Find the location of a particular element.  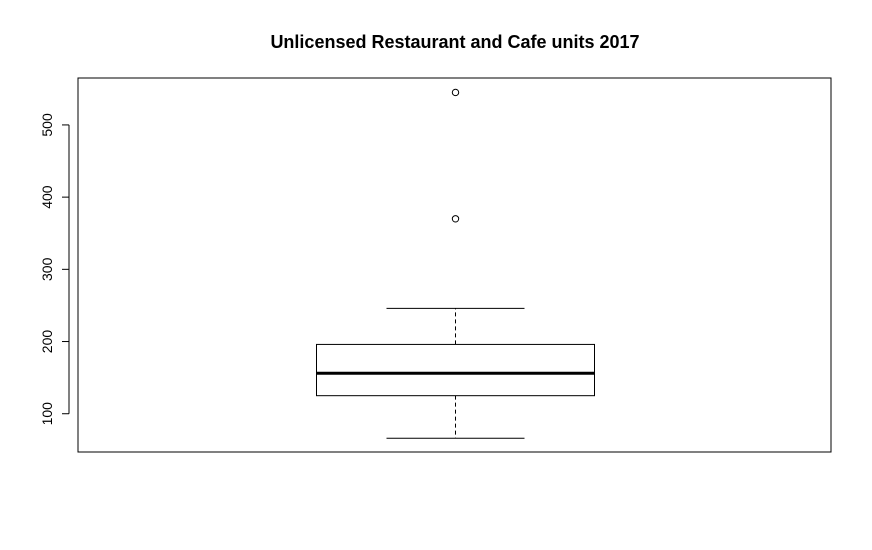

y-tick-label: 300 is located at coordinates (47, 269).